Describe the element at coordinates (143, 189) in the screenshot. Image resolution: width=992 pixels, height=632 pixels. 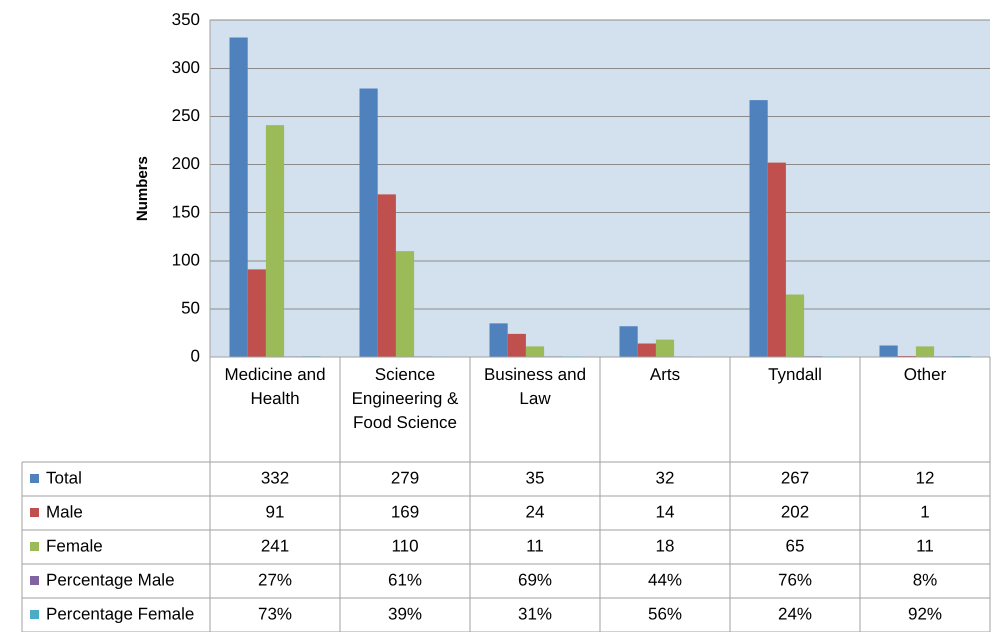
I see `y-axis-title: Numbers` at that location.